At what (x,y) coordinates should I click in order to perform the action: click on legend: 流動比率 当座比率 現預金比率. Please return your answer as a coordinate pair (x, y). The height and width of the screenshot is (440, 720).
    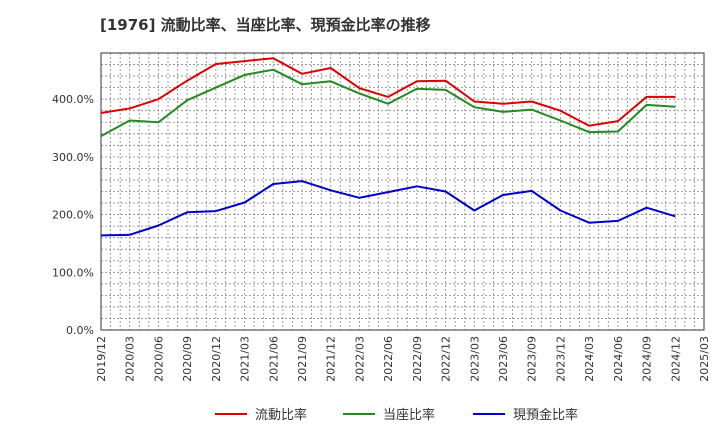
    Looking at the image, I should click on (396, 415).